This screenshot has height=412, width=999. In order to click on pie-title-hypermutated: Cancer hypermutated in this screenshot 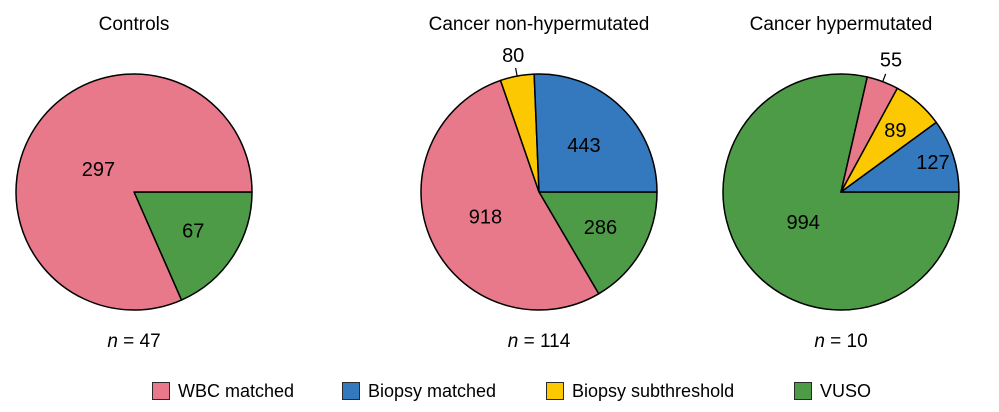, I will do `click(841, 24)`.